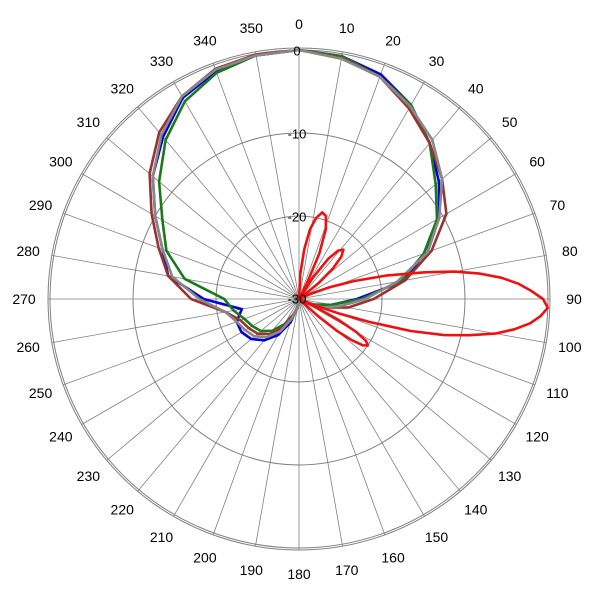 Image resolution: width=600 pixels, height=600 pixels. What do you see at coordinates (510, 476) in the screenshot?
I see `angle-tick-label: 130` at bounding box center [510, 476].